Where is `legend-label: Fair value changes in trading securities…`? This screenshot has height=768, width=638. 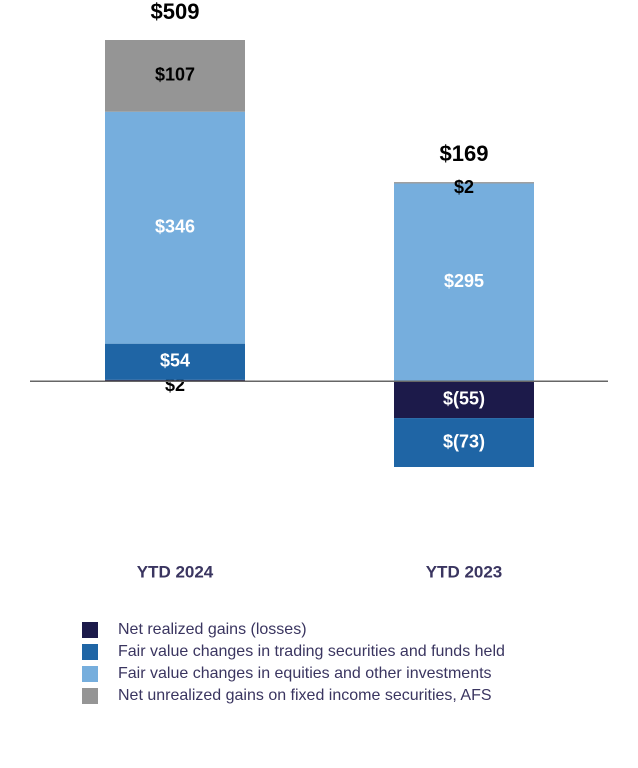
legend-label: Fair value changes in trading securities… is located at coordinates (311, 651).